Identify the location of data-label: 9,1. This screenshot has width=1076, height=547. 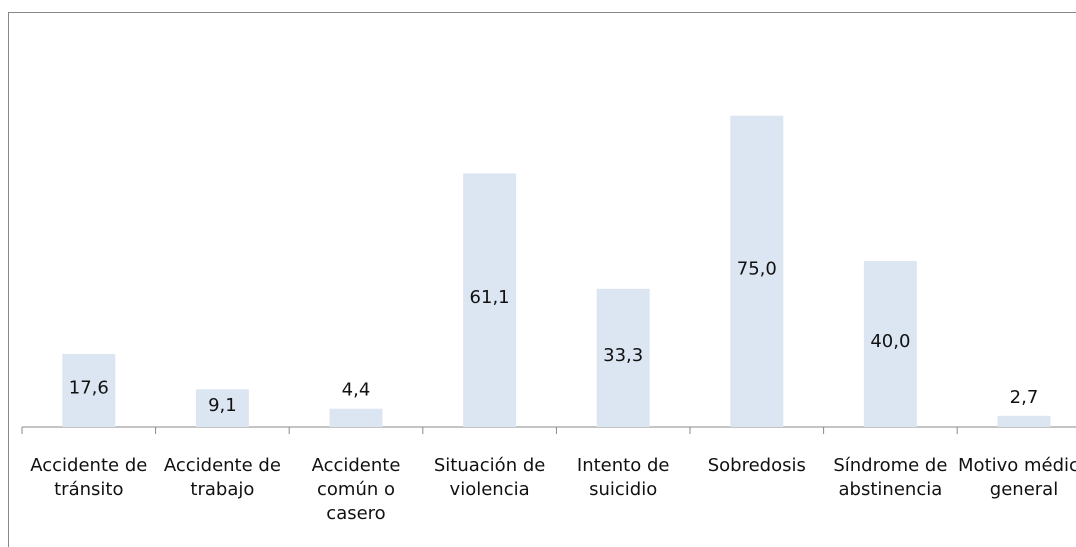
(222, 405).